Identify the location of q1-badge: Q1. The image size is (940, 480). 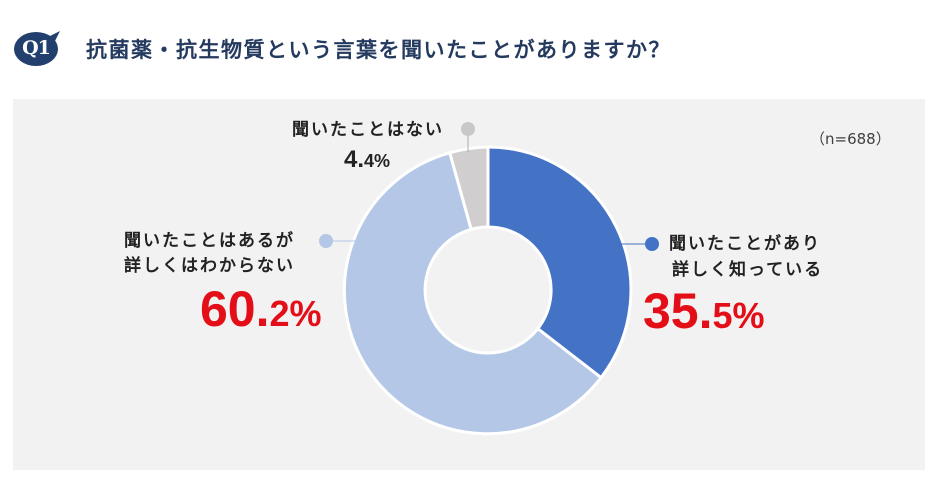
(38, 49).